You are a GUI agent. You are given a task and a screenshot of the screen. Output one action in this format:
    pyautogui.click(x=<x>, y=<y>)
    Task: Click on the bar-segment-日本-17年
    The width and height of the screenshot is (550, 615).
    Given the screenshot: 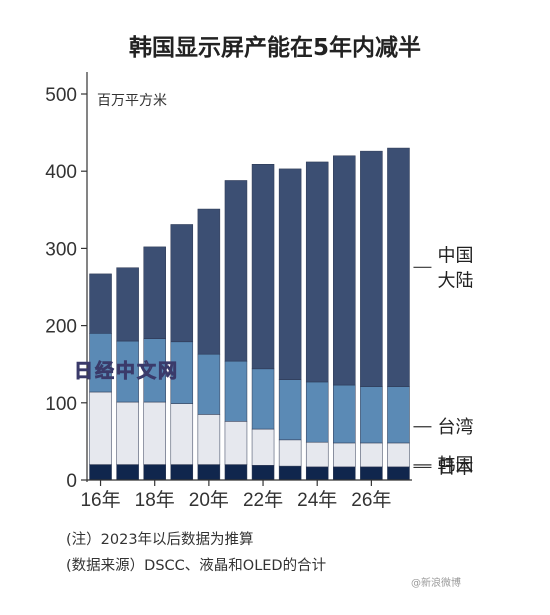 What is the action you would take?
    pyautogui.click(x=127, y=472)
    